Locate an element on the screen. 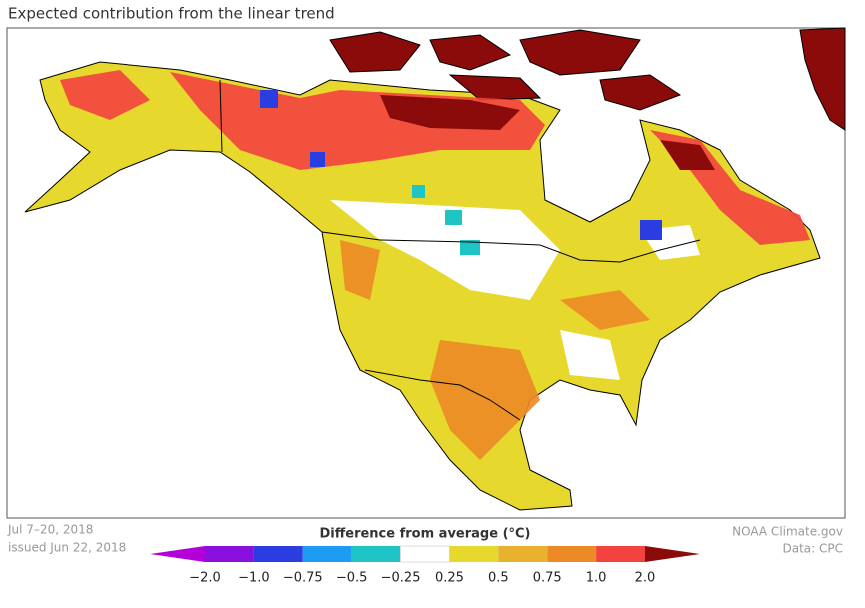  warm-darkred is located at coordinates (547, 132).